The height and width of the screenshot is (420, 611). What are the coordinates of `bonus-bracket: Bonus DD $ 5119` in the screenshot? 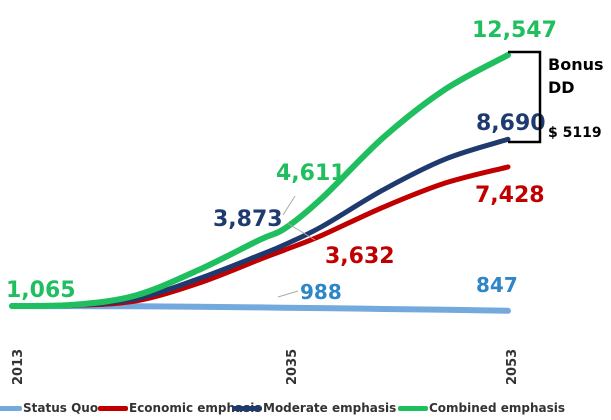 It's located at (556, 97).